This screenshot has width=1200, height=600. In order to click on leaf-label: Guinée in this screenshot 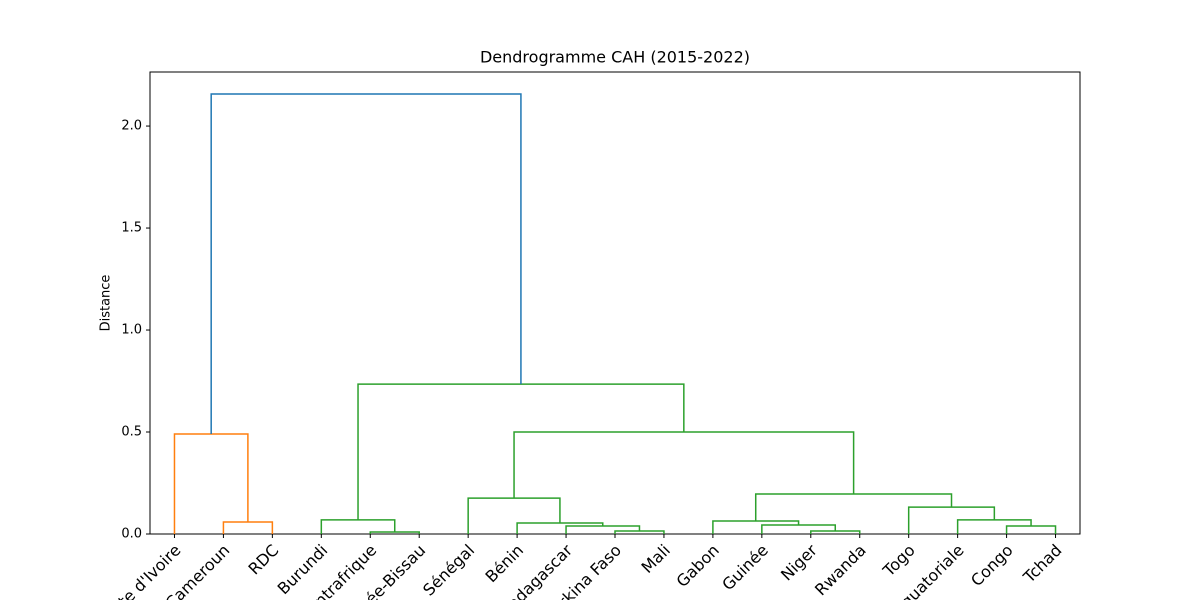, I will do `click(745, 568)`.